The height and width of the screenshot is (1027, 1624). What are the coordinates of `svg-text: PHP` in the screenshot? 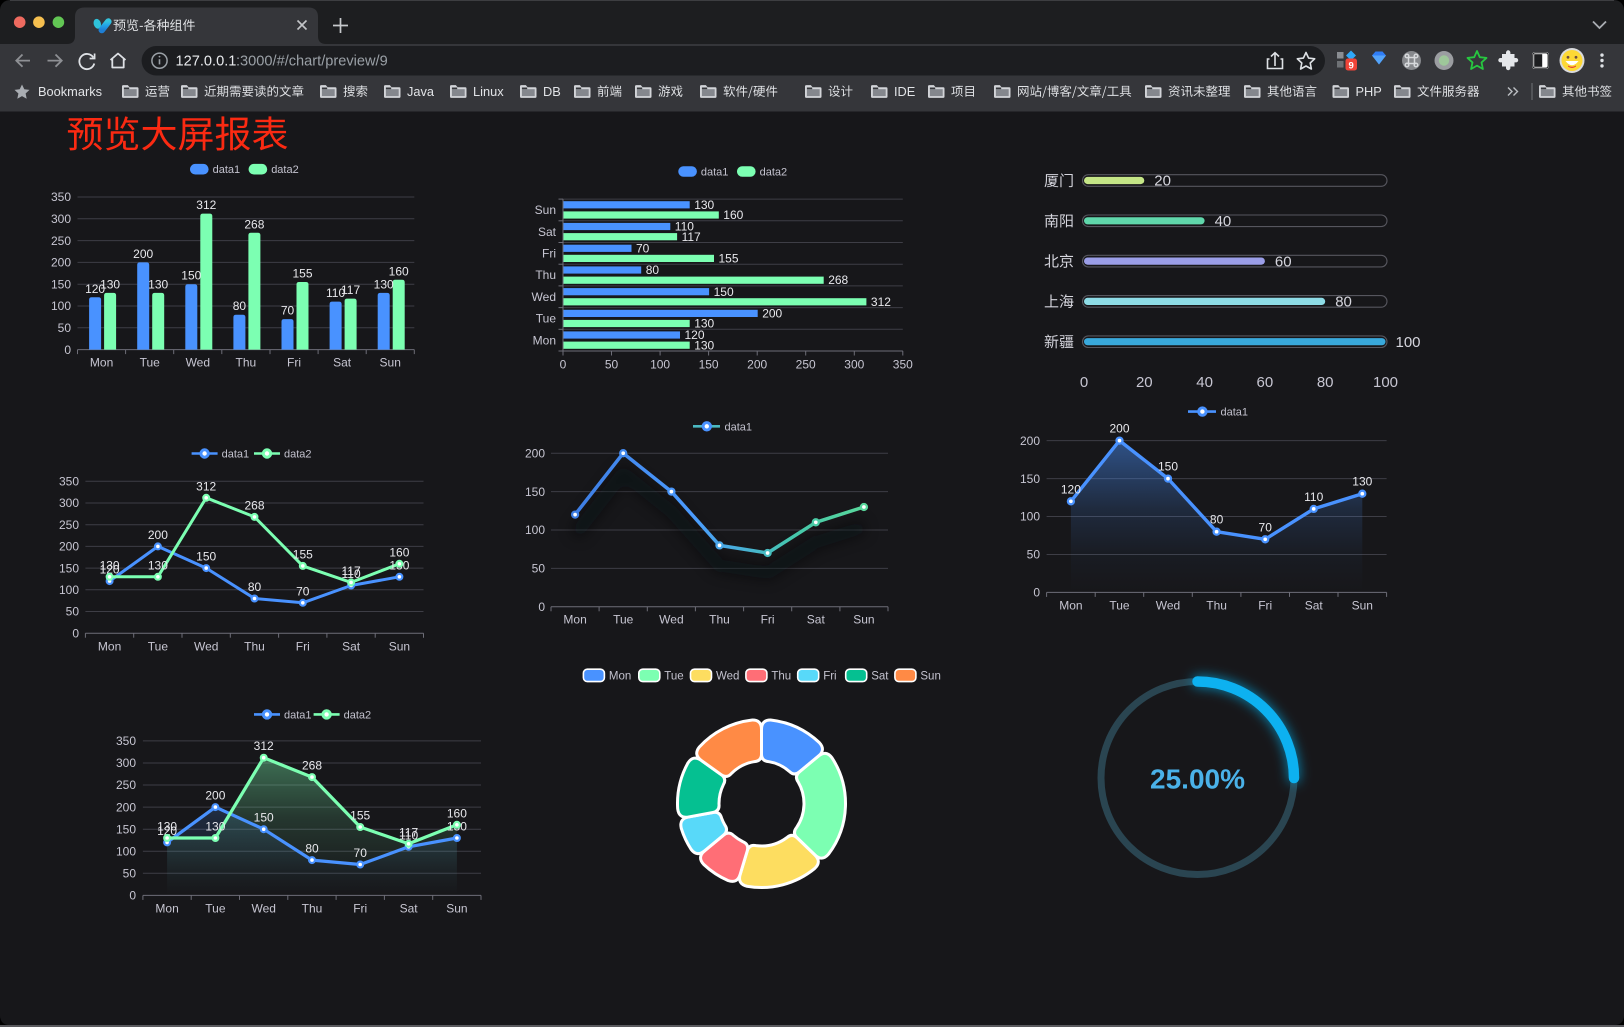 It's located at (1369, 91).